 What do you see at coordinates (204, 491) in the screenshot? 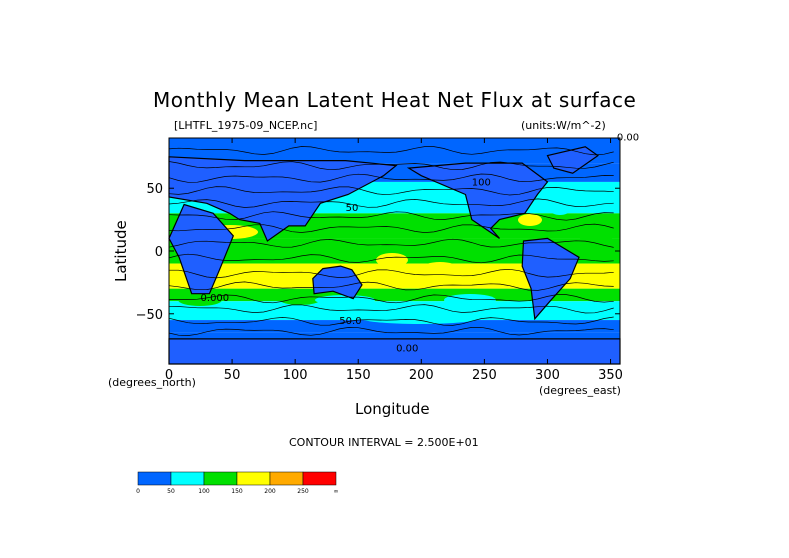
I see `colorbar-tick-label: 100` at bounding box center [204, 491].